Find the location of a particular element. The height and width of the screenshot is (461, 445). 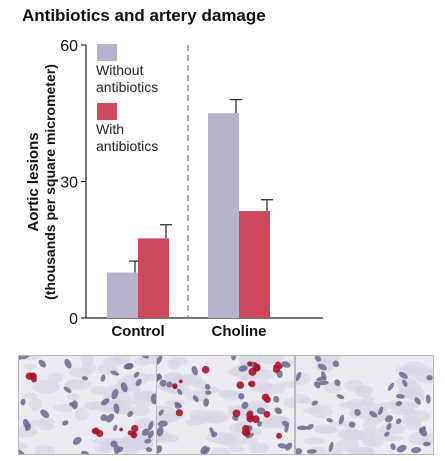

legend-swatch is located at coordinates (107, 111).